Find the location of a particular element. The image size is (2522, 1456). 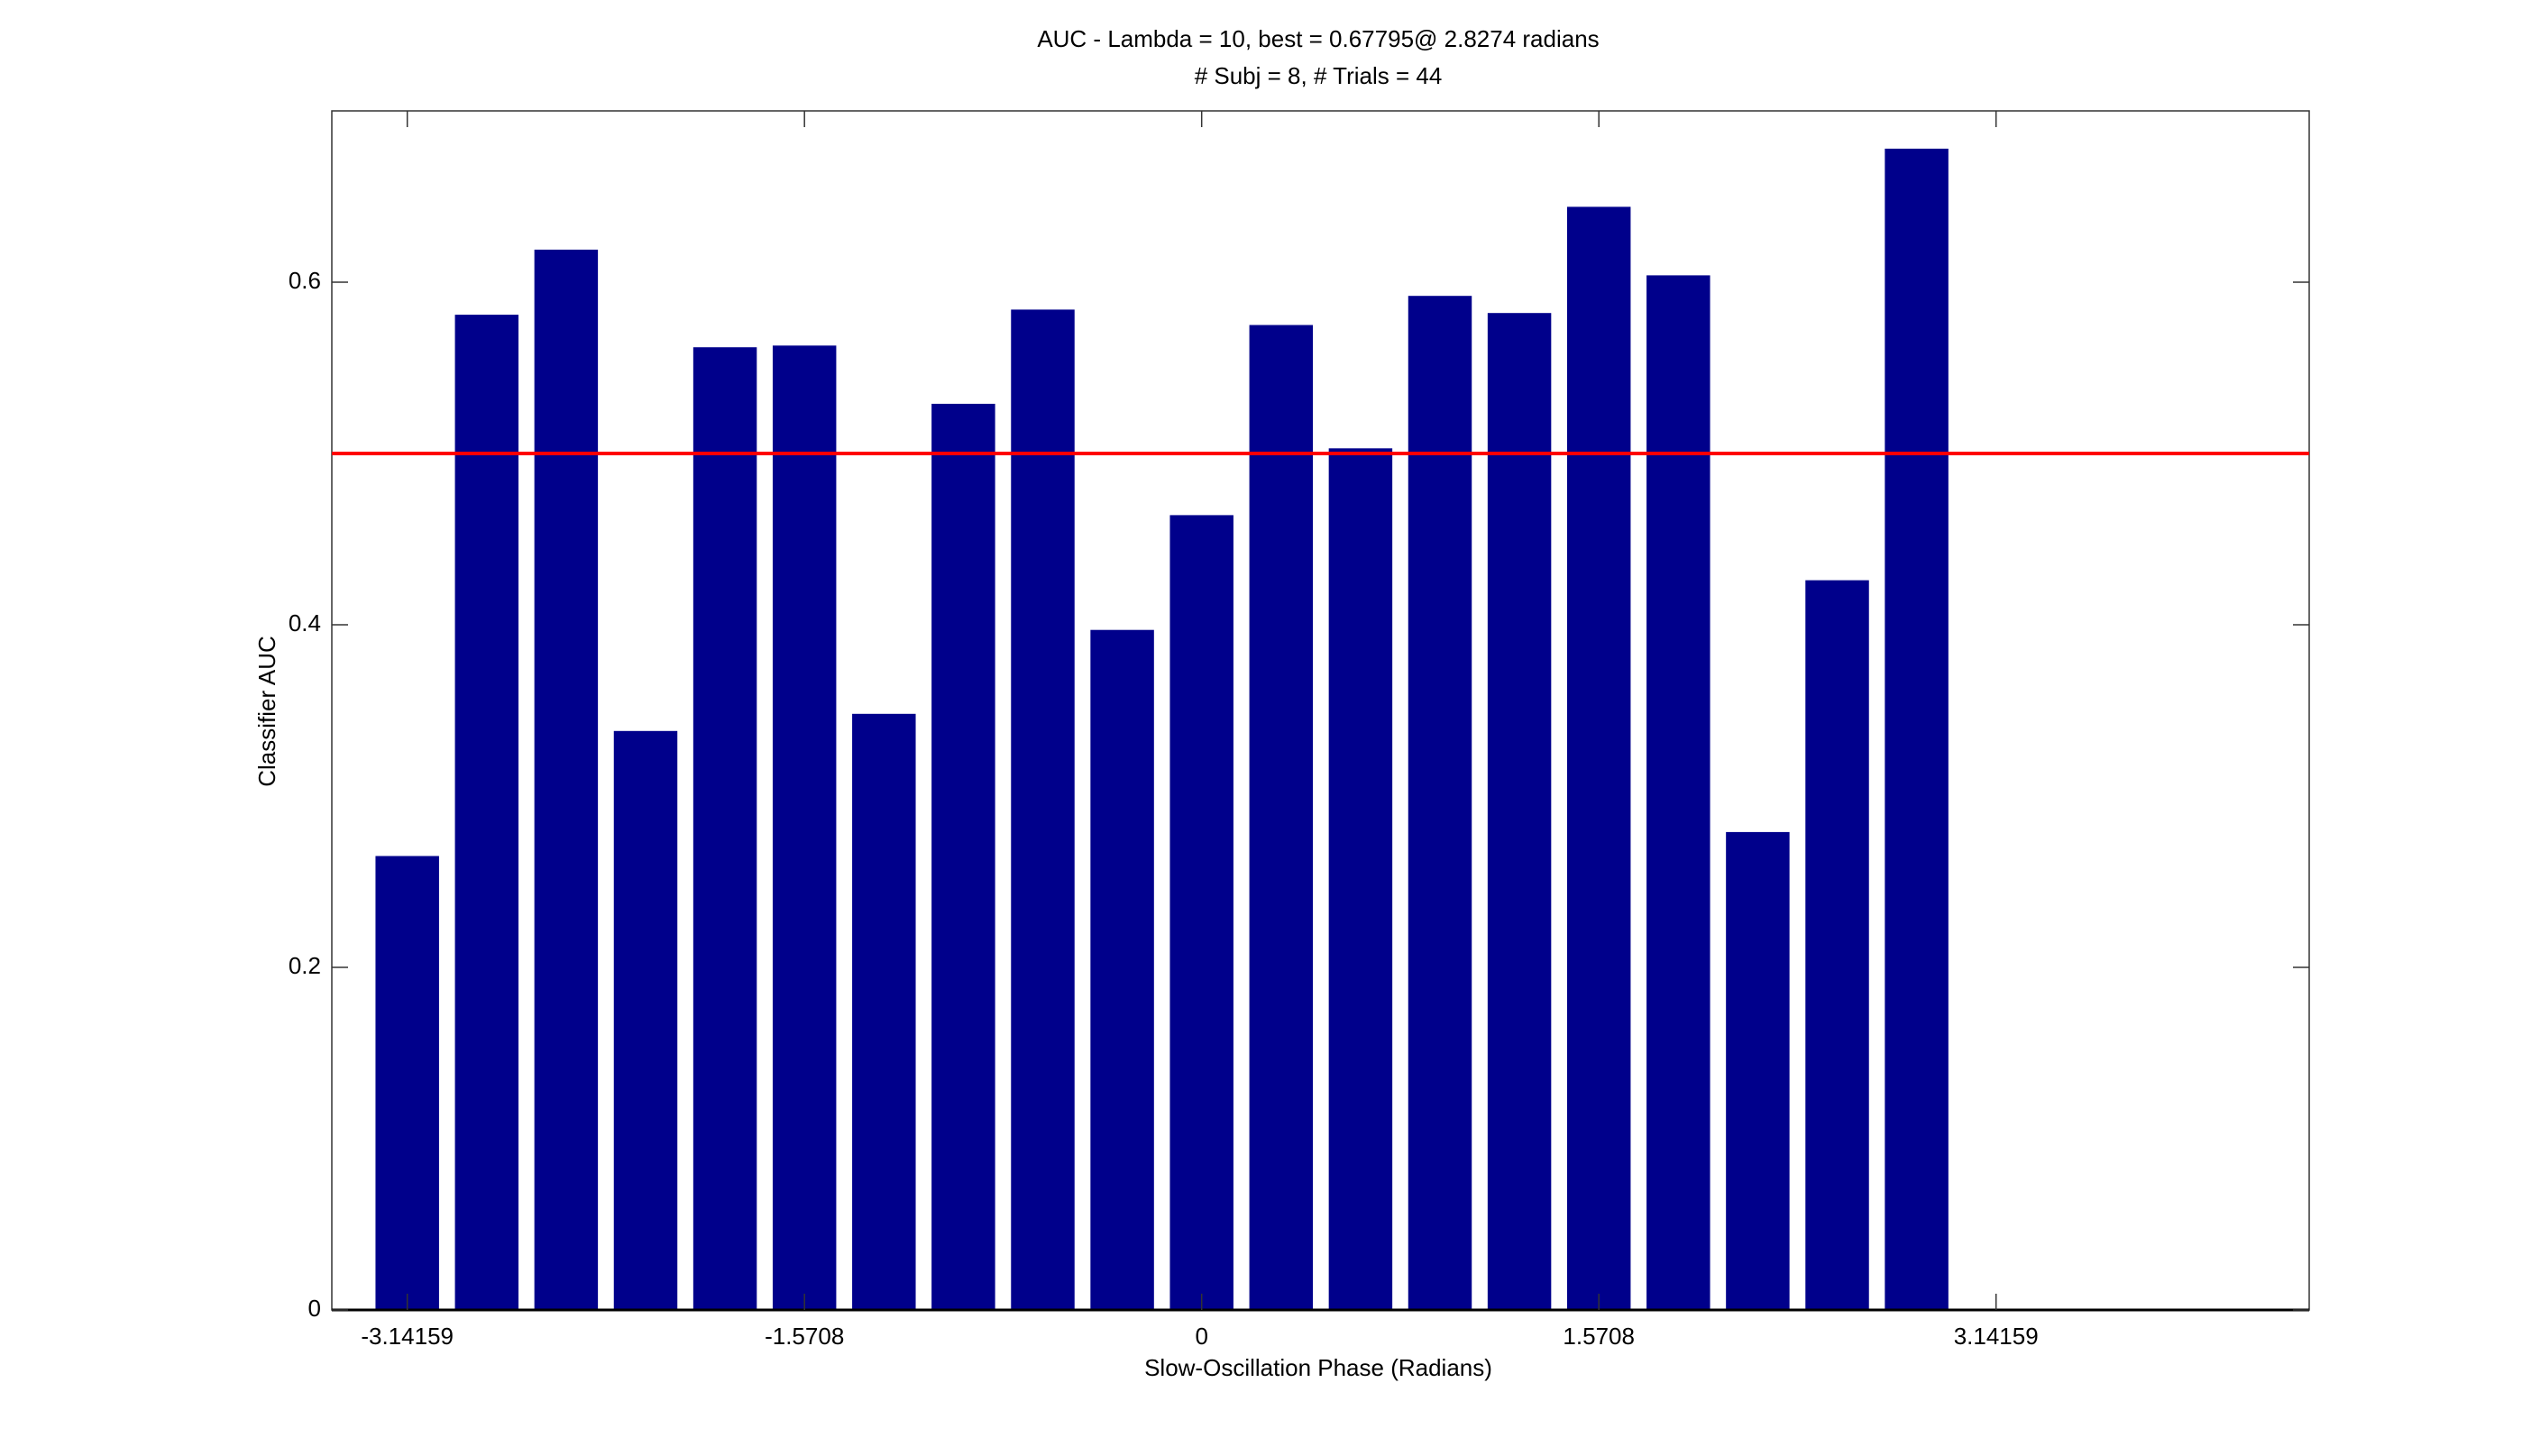

x-axis-label: Slow-Oscillation Phase (Radians) is located at coordinates (1318, 1368).